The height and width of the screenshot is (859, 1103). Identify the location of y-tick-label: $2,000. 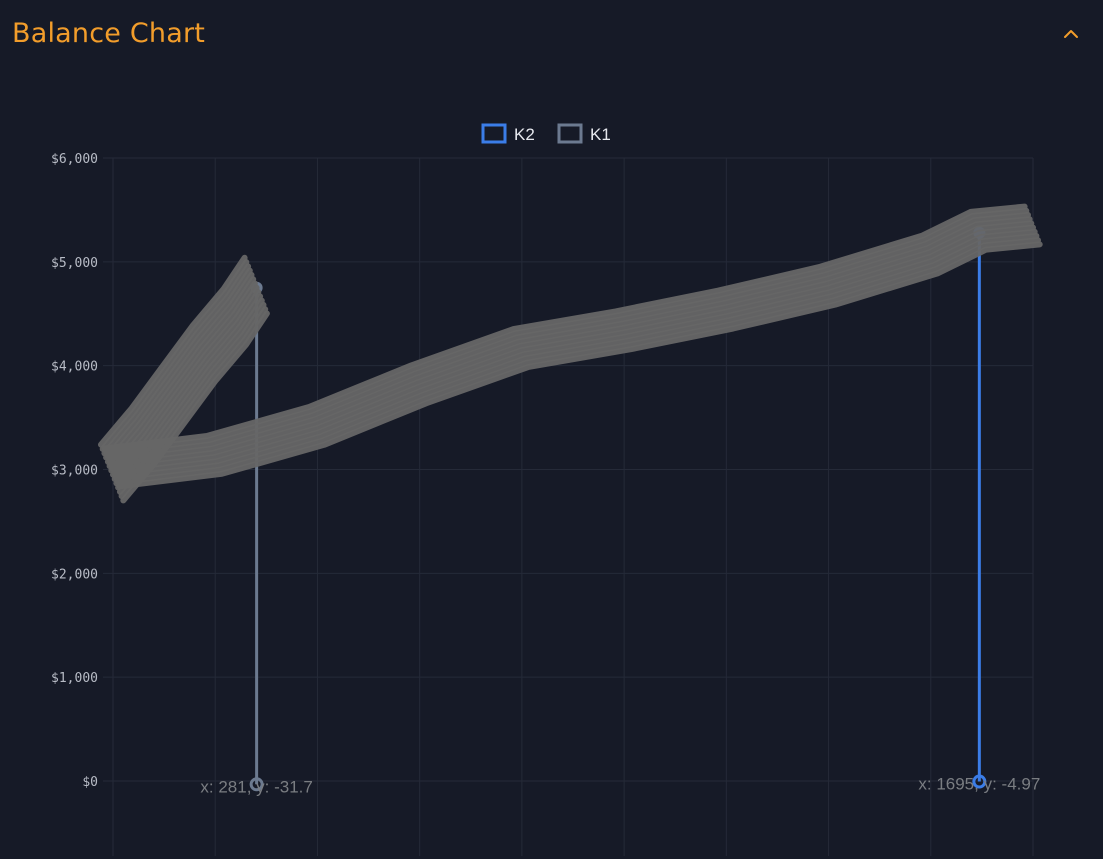
(74, 574).